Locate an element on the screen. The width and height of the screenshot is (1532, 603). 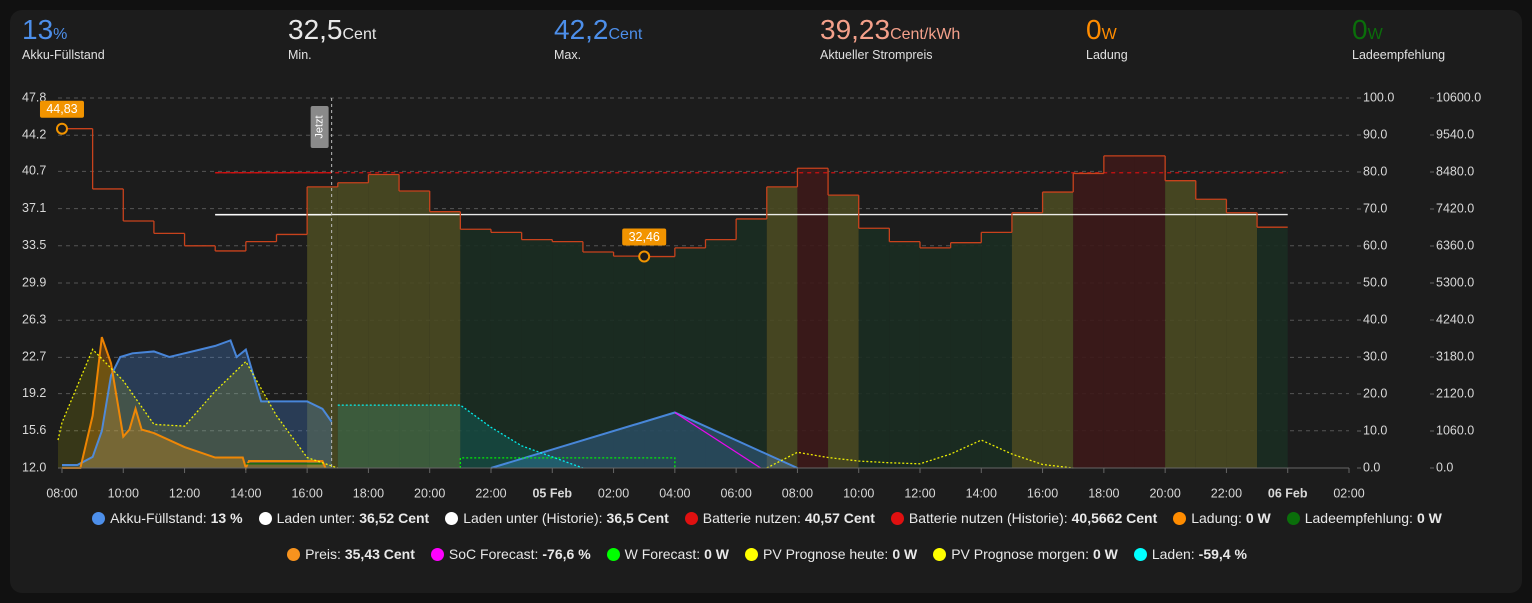
y-tick-label: 44.2 is located at coordinates (34, 135).